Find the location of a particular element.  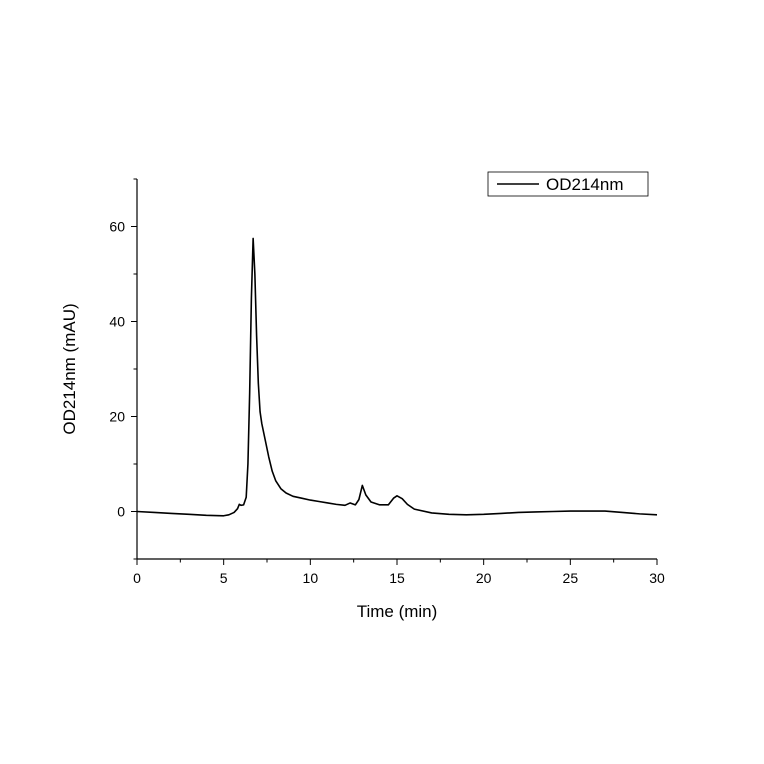

x-tick-label: 10 is located at coordinates (311, 578).